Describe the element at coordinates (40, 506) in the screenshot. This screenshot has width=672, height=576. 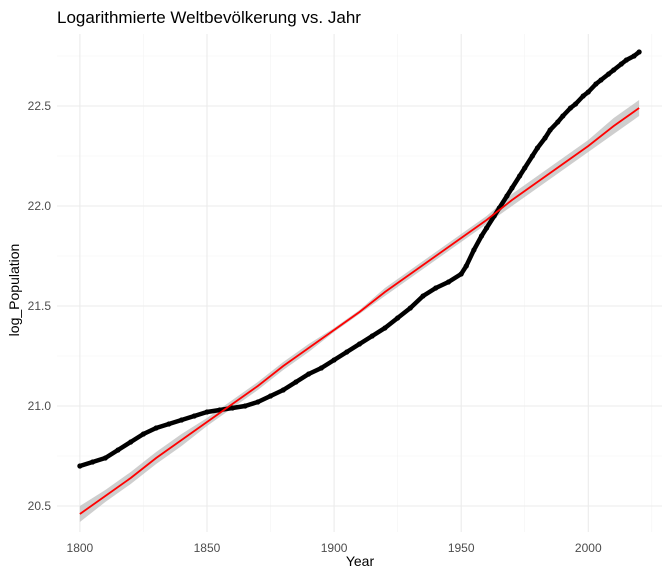
I see `y-tick-label: 20.5` at that location.